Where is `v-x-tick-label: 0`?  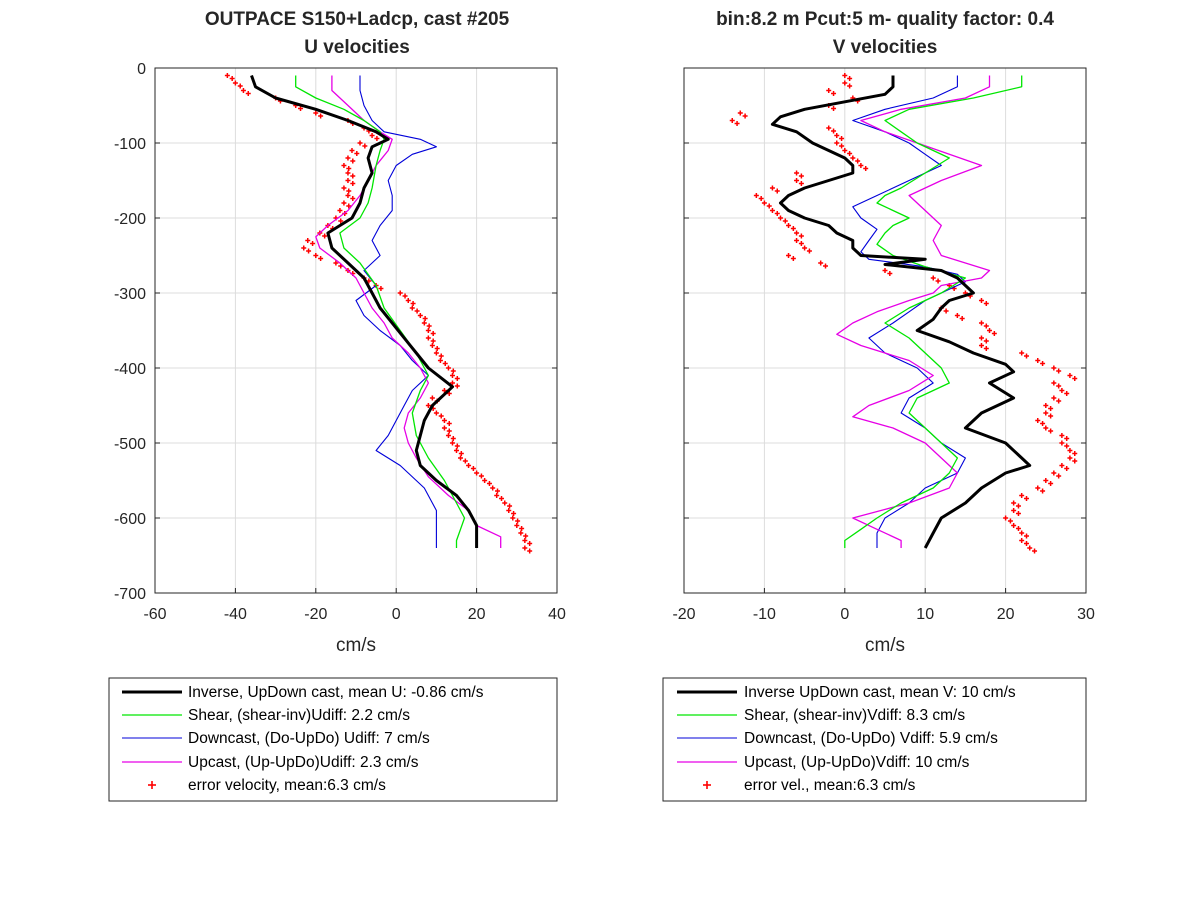 v-x-tick-label: 0 is located at coordinates (844, 614).